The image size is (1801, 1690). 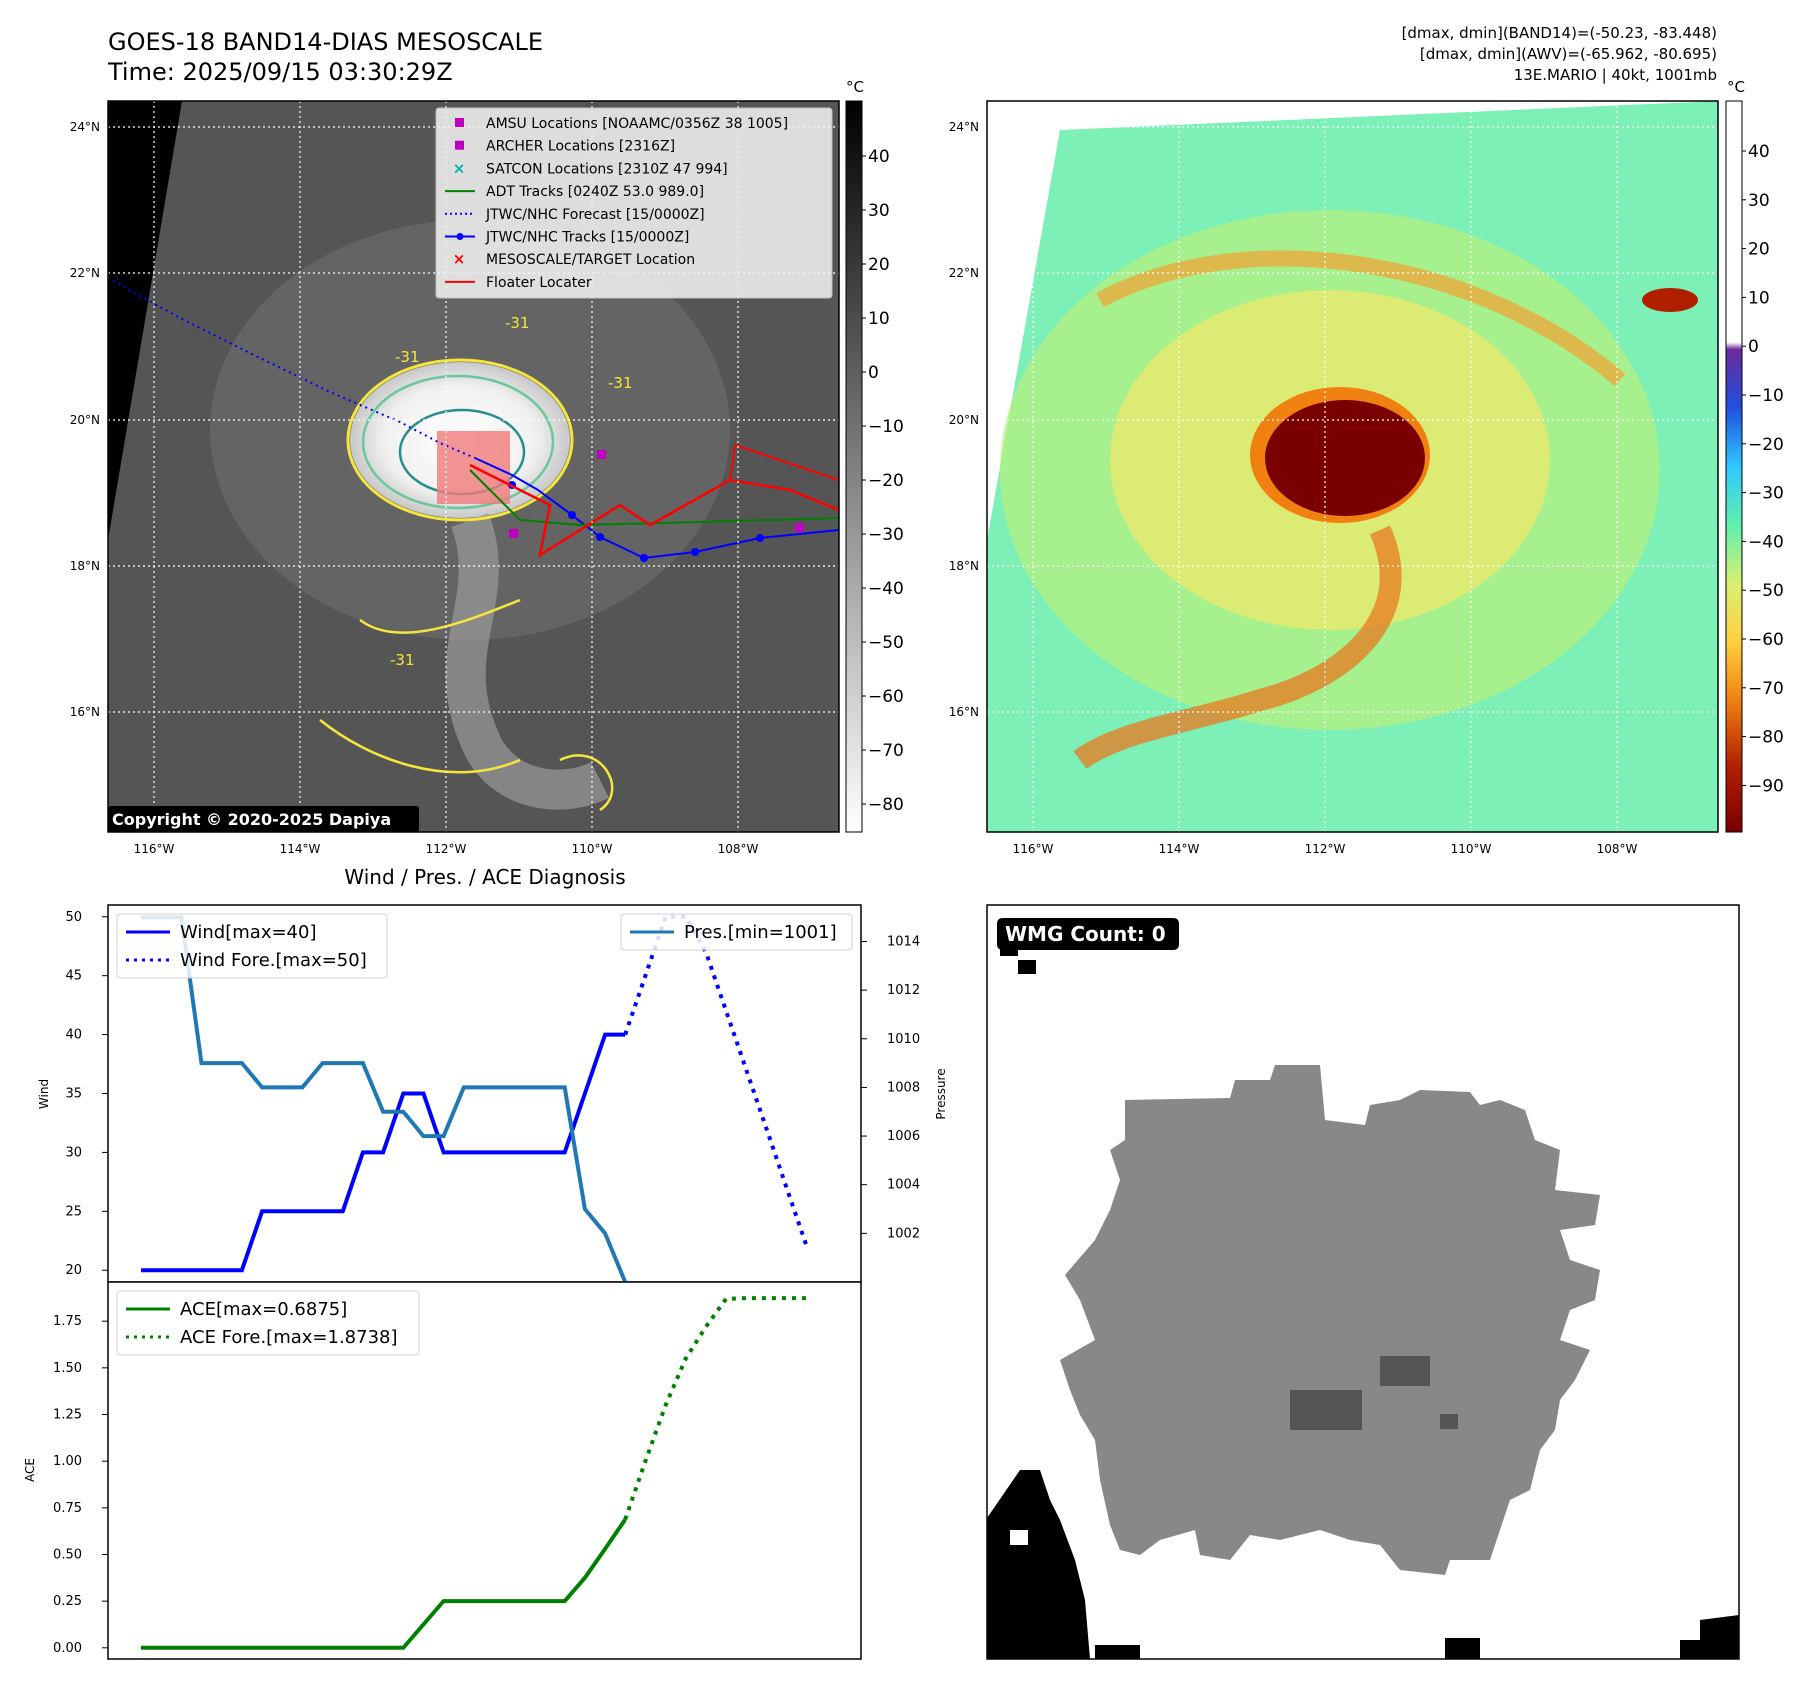 I want to click on legend-label: MESOSCALE/TARGET Location, so click(x=590, y=260).